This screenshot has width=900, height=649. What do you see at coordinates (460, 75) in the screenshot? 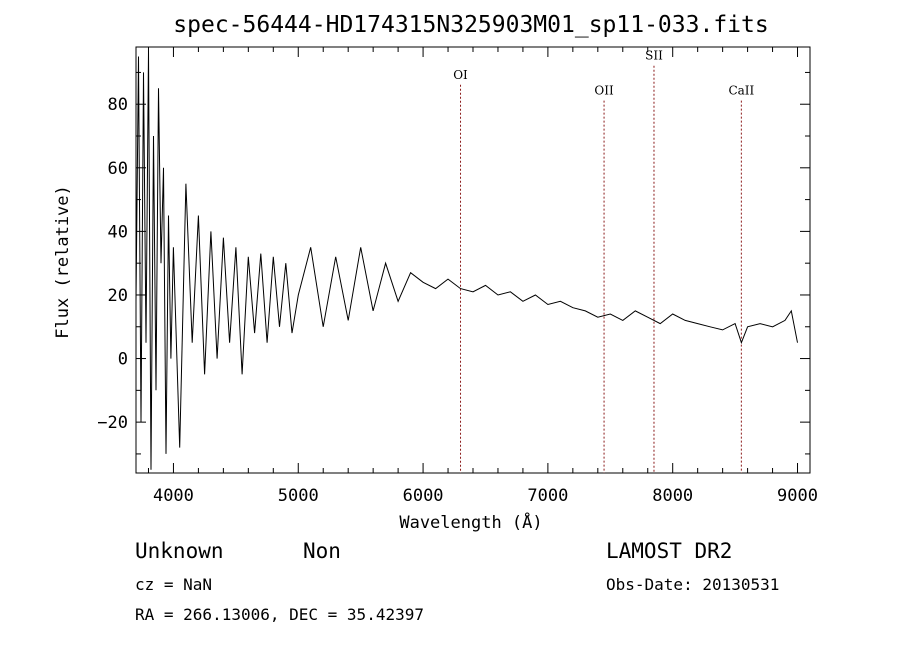
I see `annotation-label: OI` at bounding box center [460, 75].